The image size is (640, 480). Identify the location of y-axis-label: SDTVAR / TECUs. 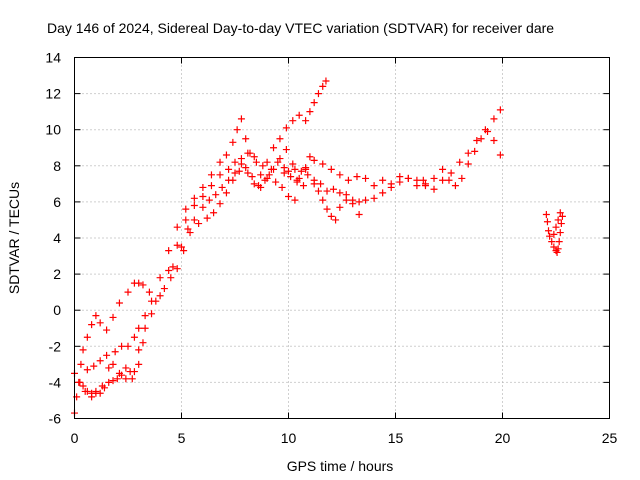
(14, 238).